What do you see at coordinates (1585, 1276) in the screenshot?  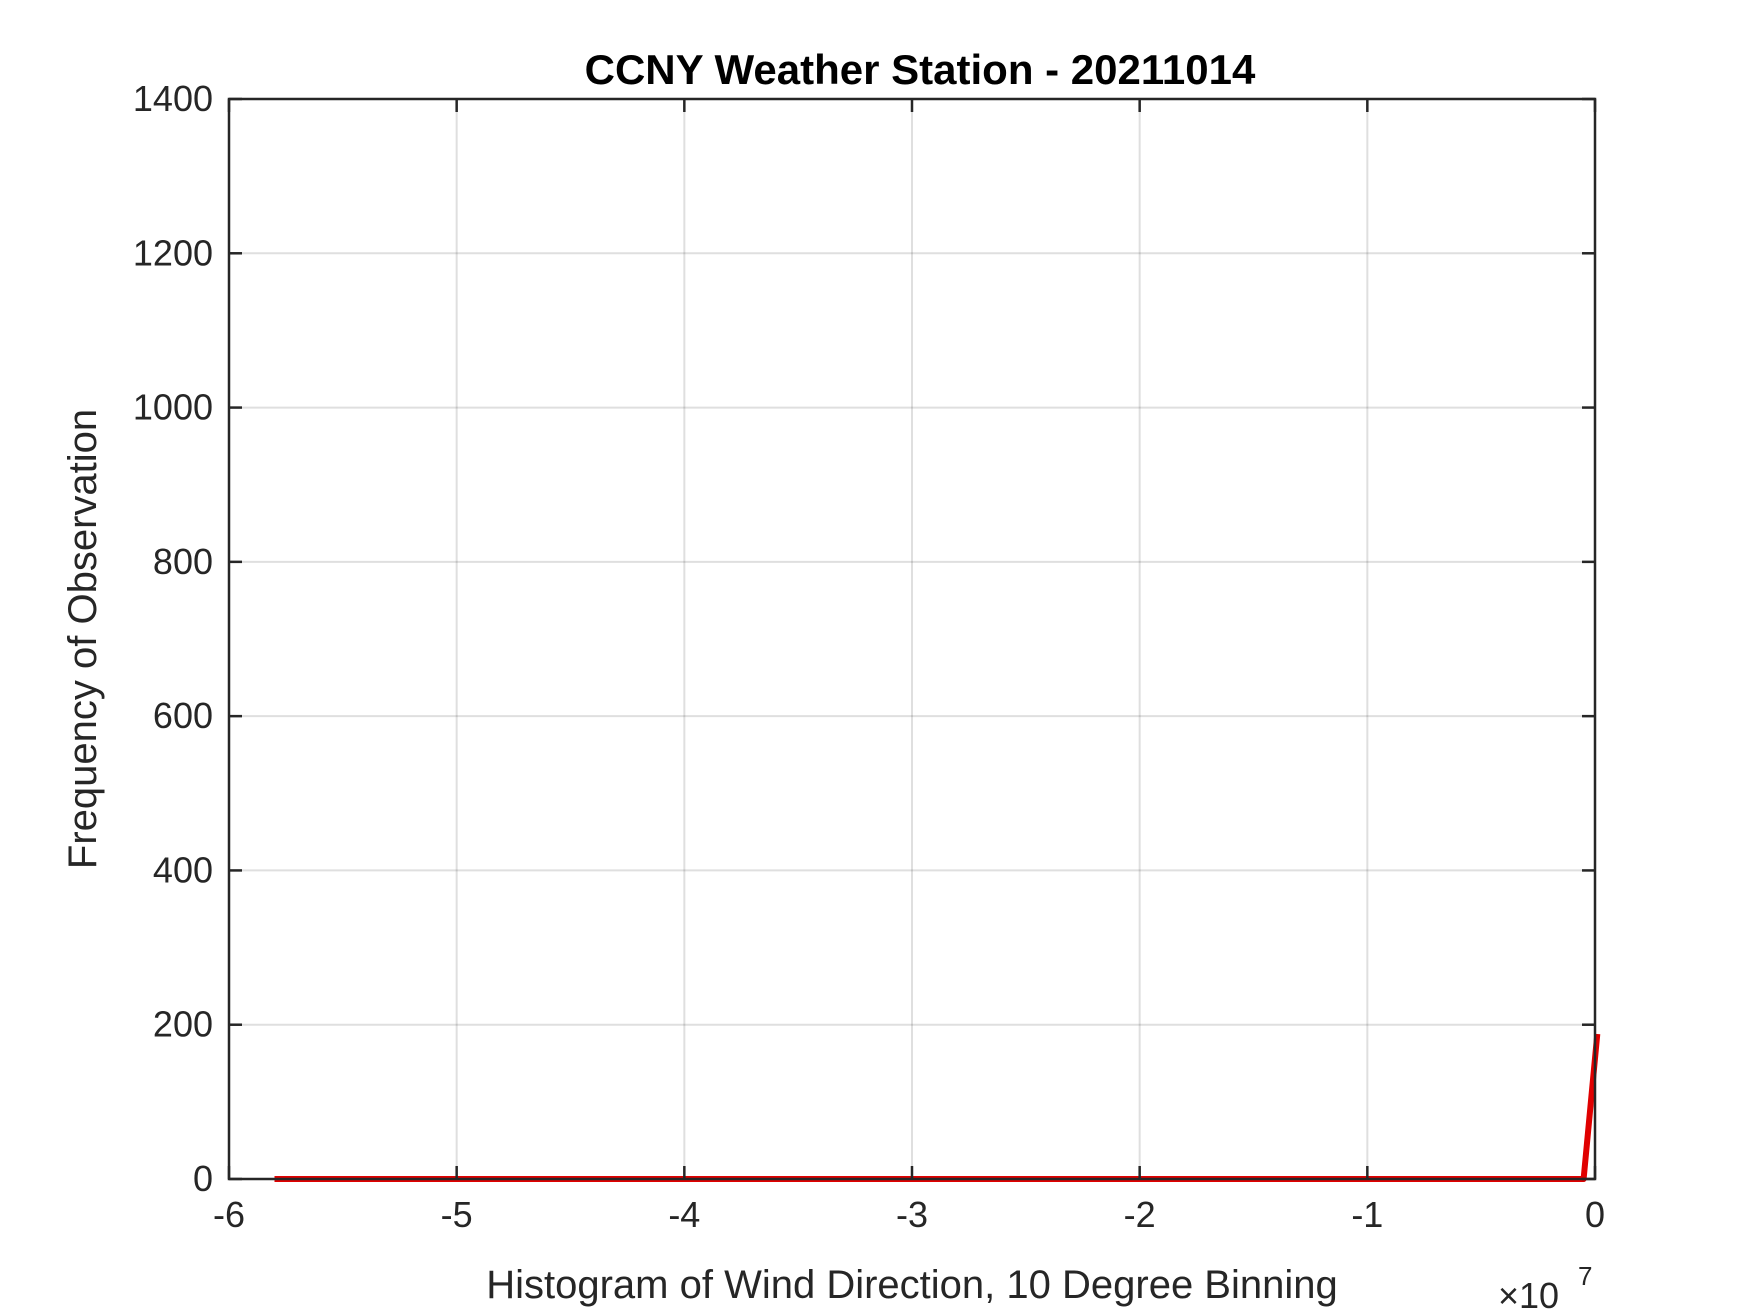 I see `x-exponent-power: 7` at bounding box center [1585, 1276].